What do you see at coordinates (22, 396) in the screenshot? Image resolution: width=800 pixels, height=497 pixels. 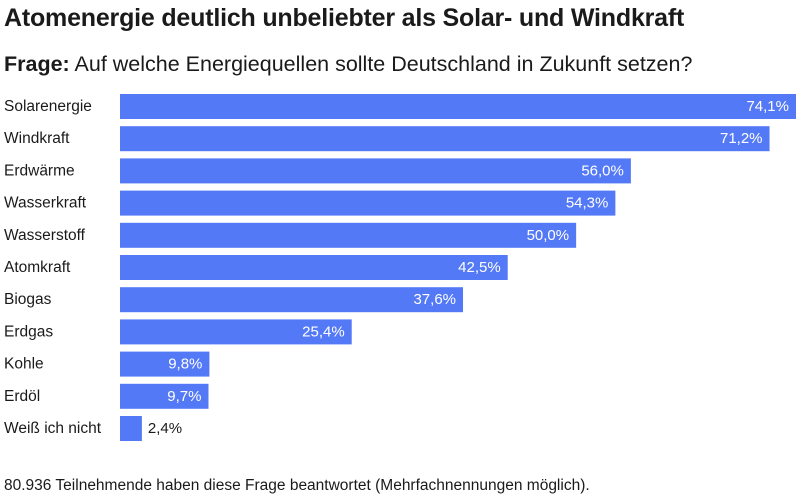 I see `category-label: Erdöl` at bounding box center [22, 396].